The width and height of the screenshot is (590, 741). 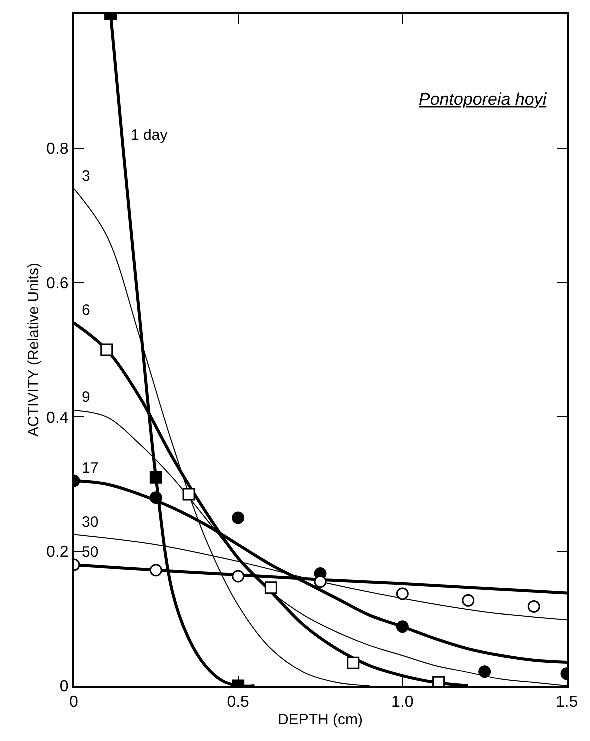 What do you see at coordinates (86, 397) in the screenshot?
I see `series-label: 9` at bounding box center [86, 397].